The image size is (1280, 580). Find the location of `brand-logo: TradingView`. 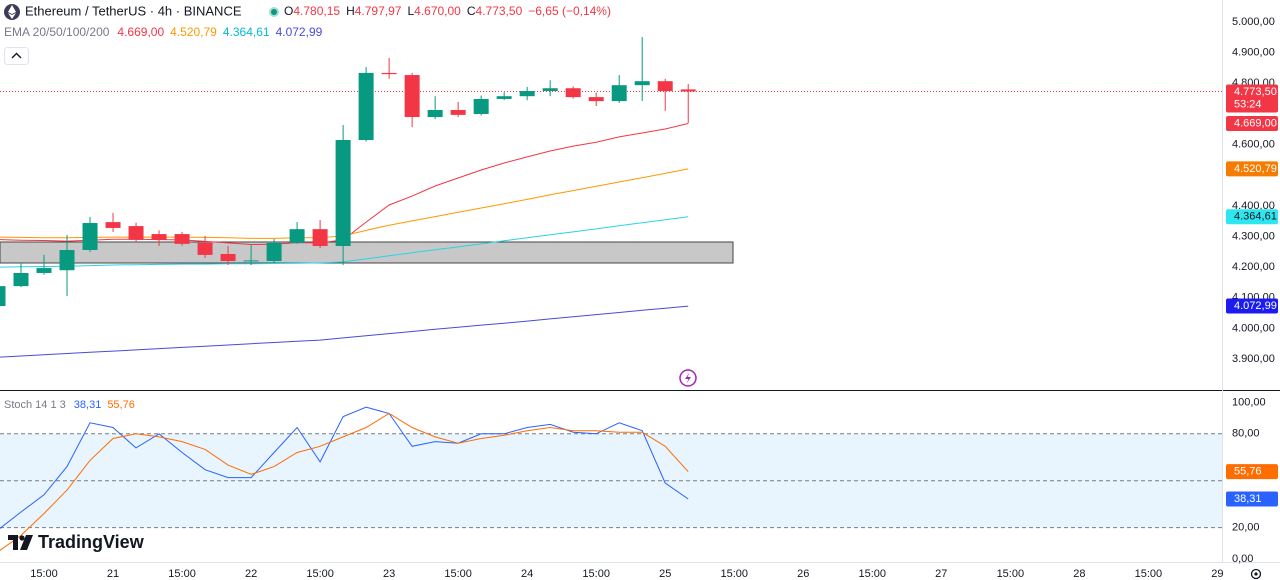

brand-logo: TradingView is located at coordinates (76, 542).